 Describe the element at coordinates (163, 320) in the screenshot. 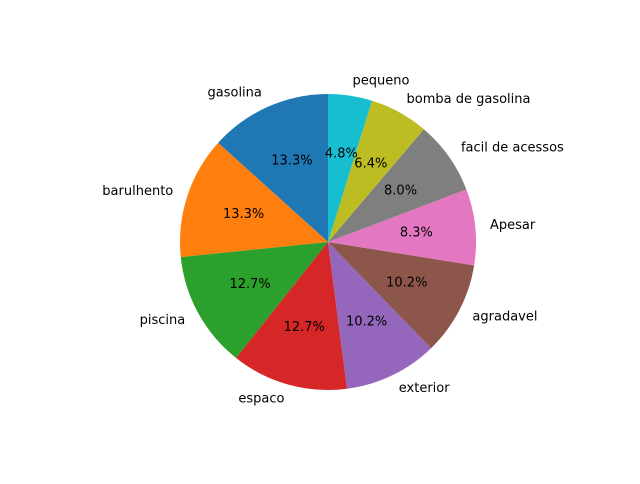

I see `category-label: piscina` at that location.